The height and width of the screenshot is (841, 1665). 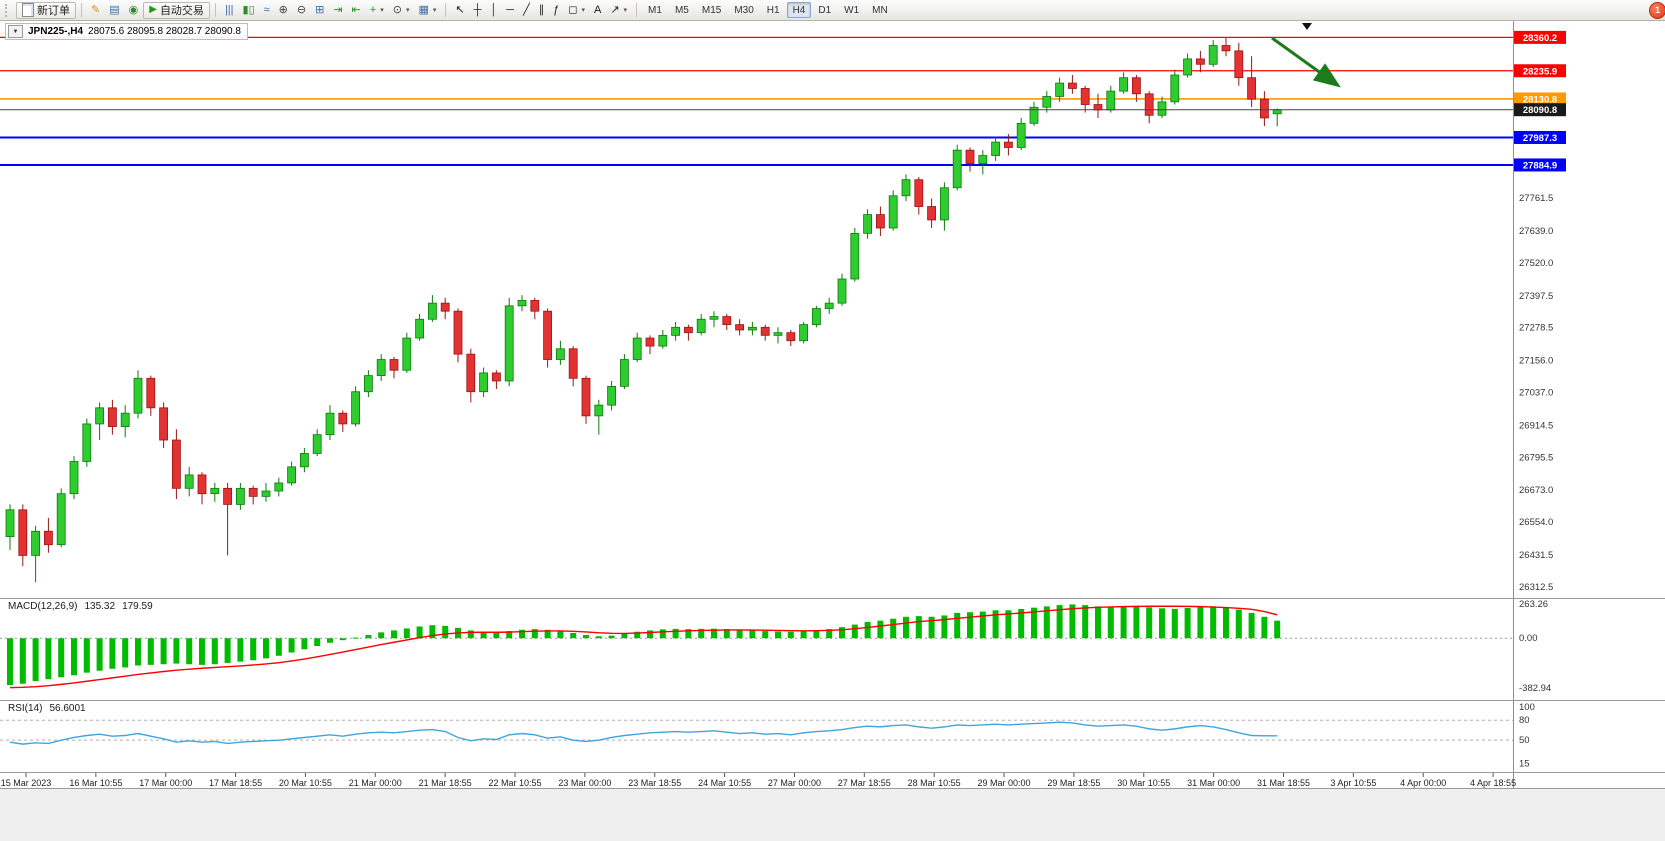 I want to click on chart-shift-button: ⇤, so click(x=356, y=10).